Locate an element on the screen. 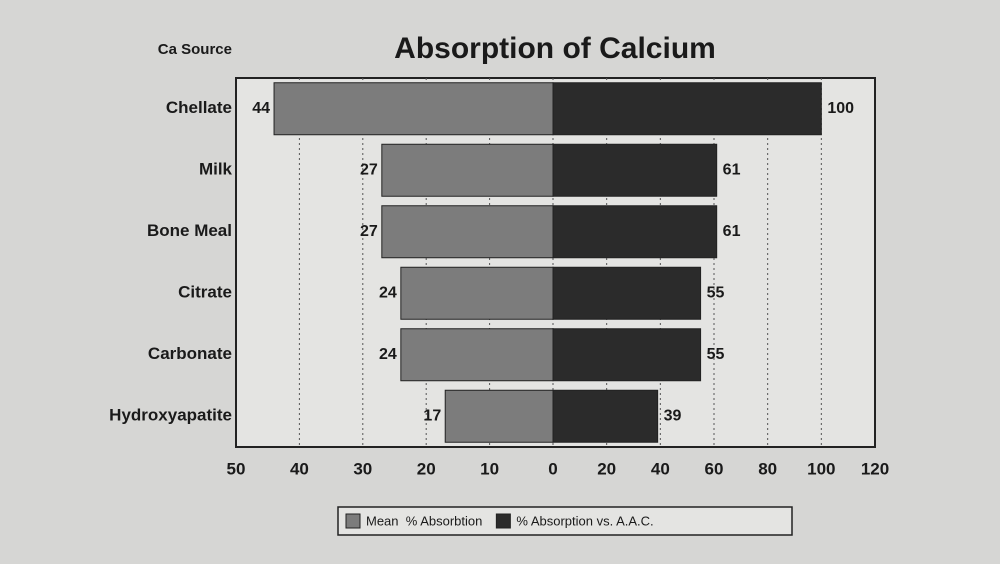  x-tick-label: 30 is located at coordinates (362, 468).